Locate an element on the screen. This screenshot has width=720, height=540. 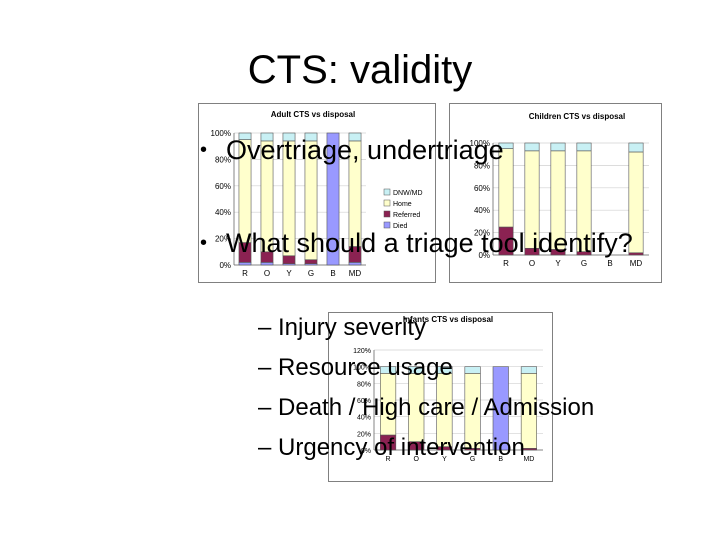
legend-label: Referred is located at coordinates (406, 215).